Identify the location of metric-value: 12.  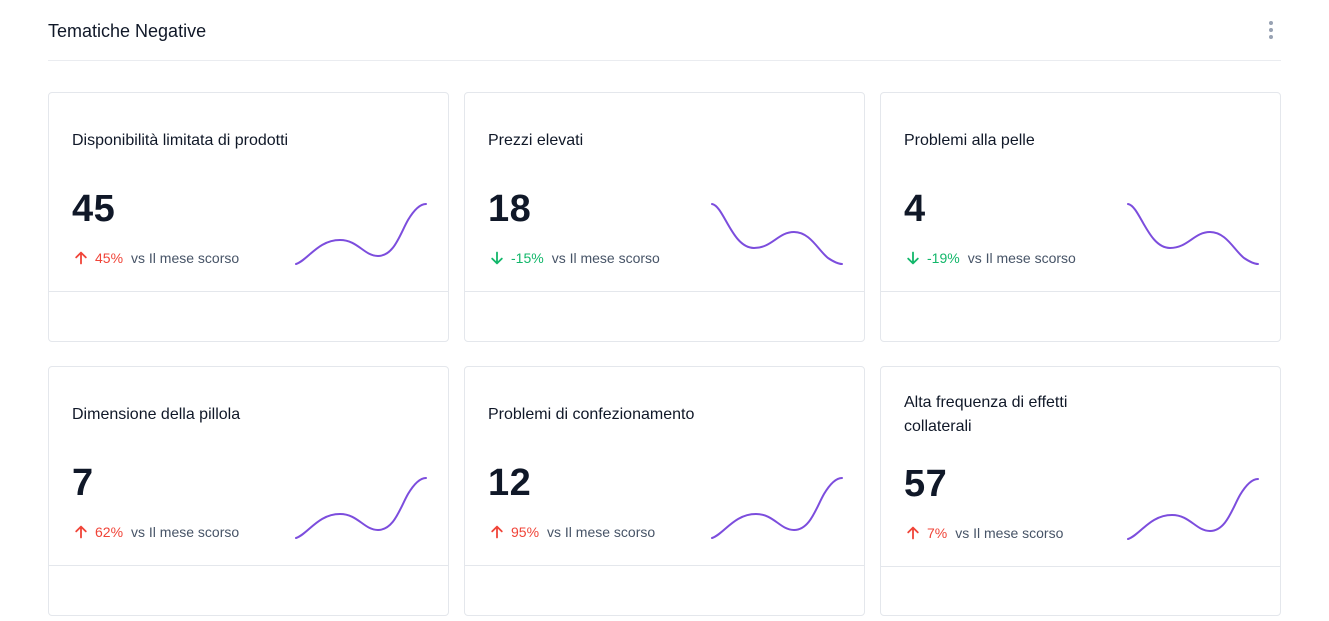
(510, 483).